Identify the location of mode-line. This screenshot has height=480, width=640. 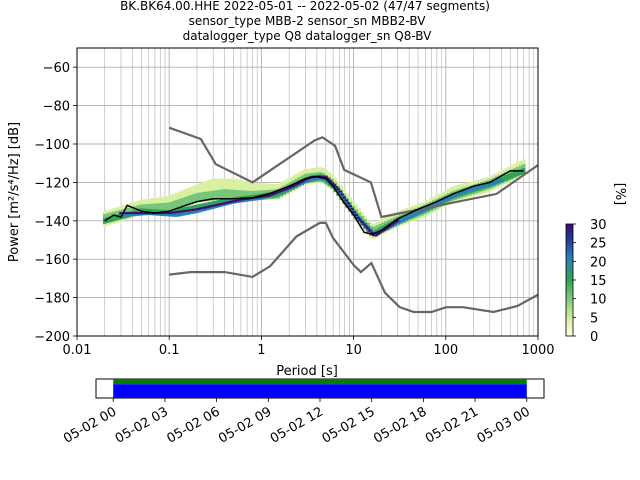
(314, 202).